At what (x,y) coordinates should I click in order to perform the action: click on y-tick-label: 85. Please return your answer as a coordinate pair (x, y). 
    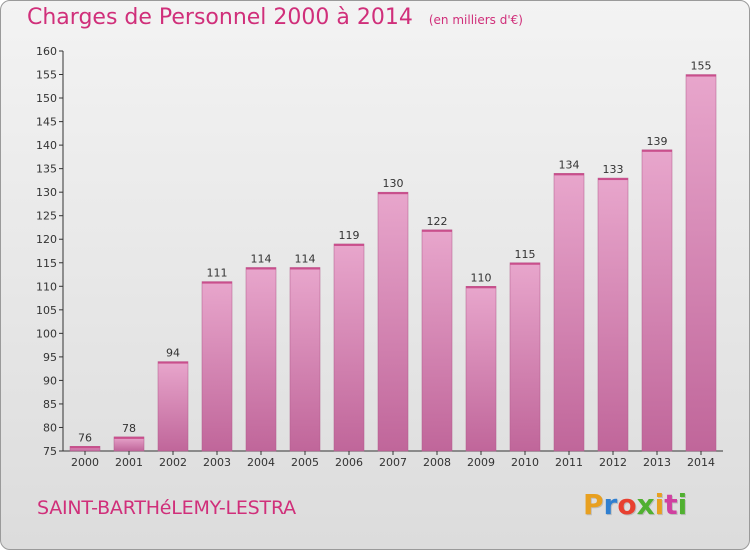
    Looking at the image, I should click on (50, 404).